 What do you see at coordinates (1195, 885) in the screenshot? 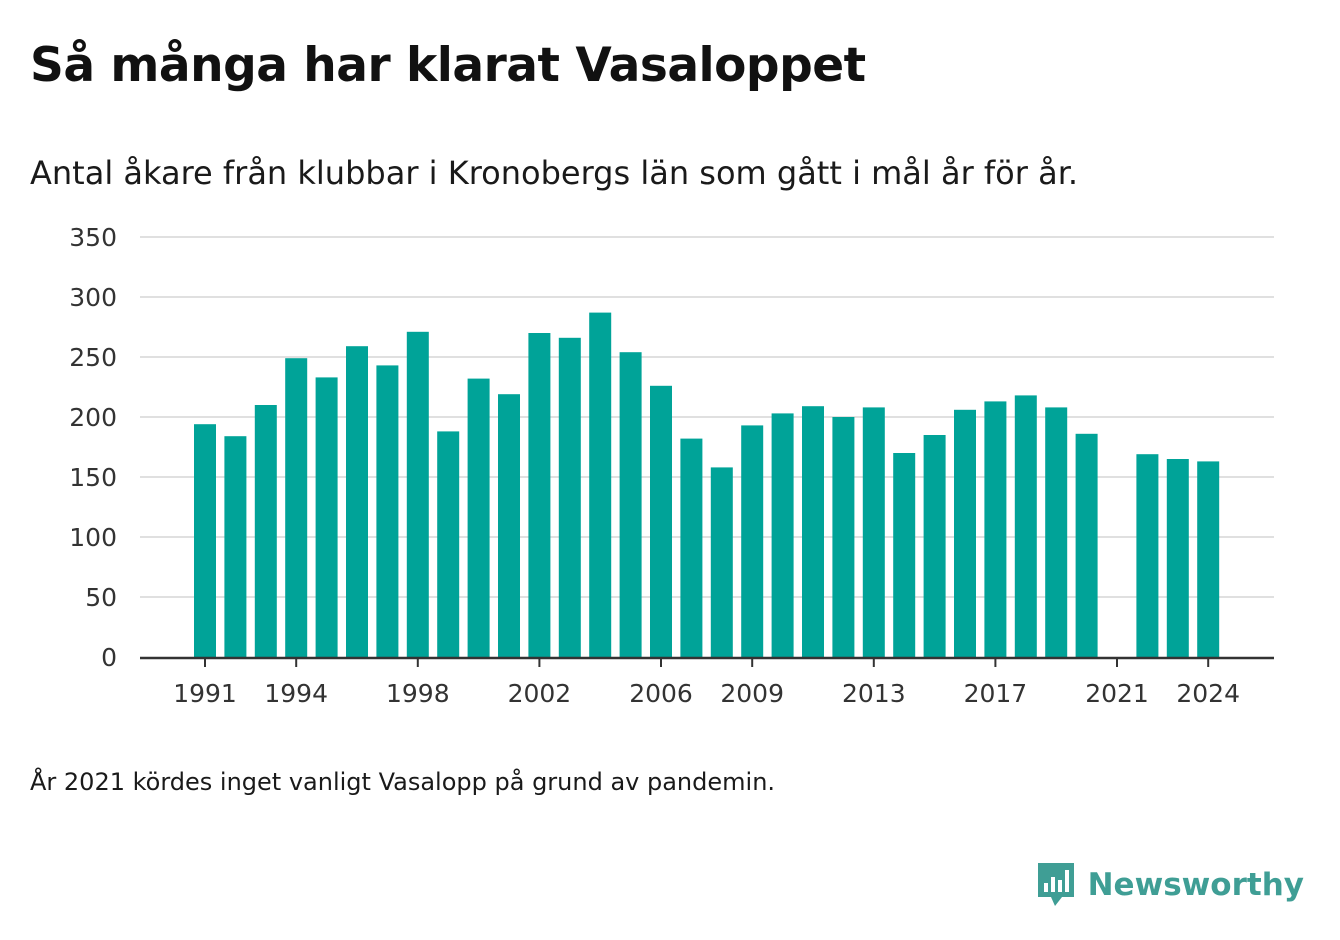
I see `brand-name: Newsworthy` at bounding box center [1195, 885].